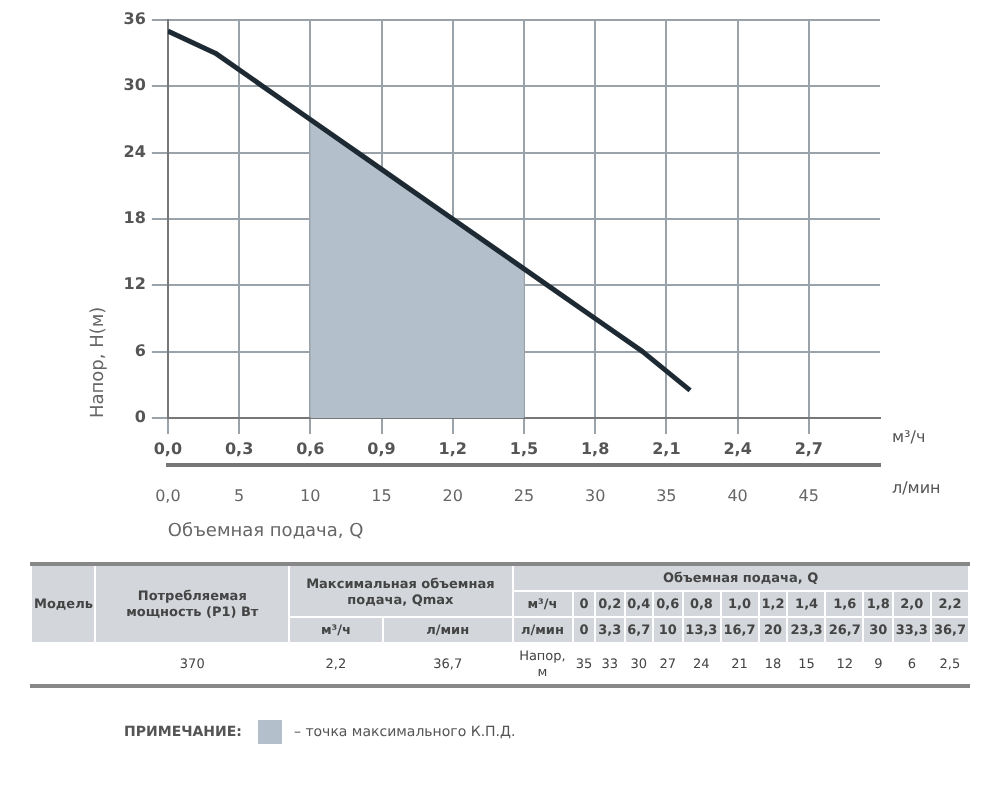 This screenshot has height=800, width=1000. Describe the element at coordinates (808, 448) in the screenshot. I see `x-tick-label: 2,7` at that location.